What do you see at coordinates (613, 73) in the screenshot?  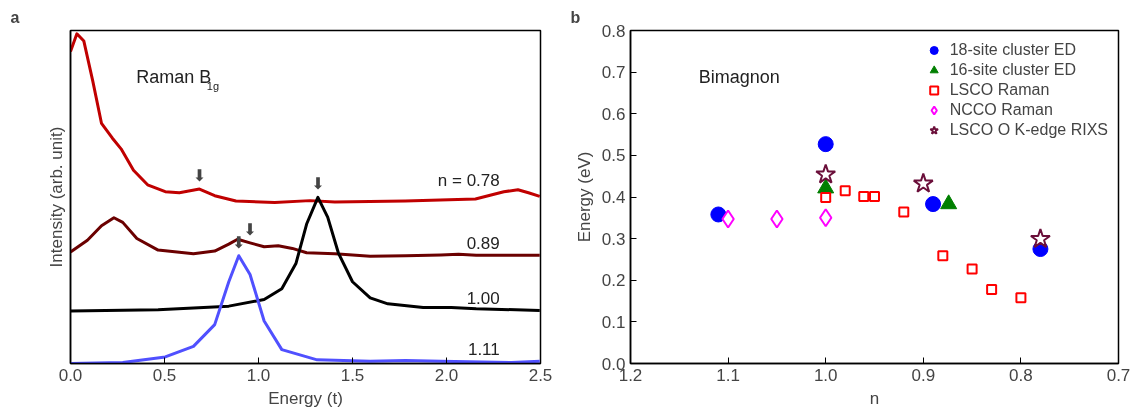 I see `y-tick-label: 0.7` at bounding box center [613, 73].